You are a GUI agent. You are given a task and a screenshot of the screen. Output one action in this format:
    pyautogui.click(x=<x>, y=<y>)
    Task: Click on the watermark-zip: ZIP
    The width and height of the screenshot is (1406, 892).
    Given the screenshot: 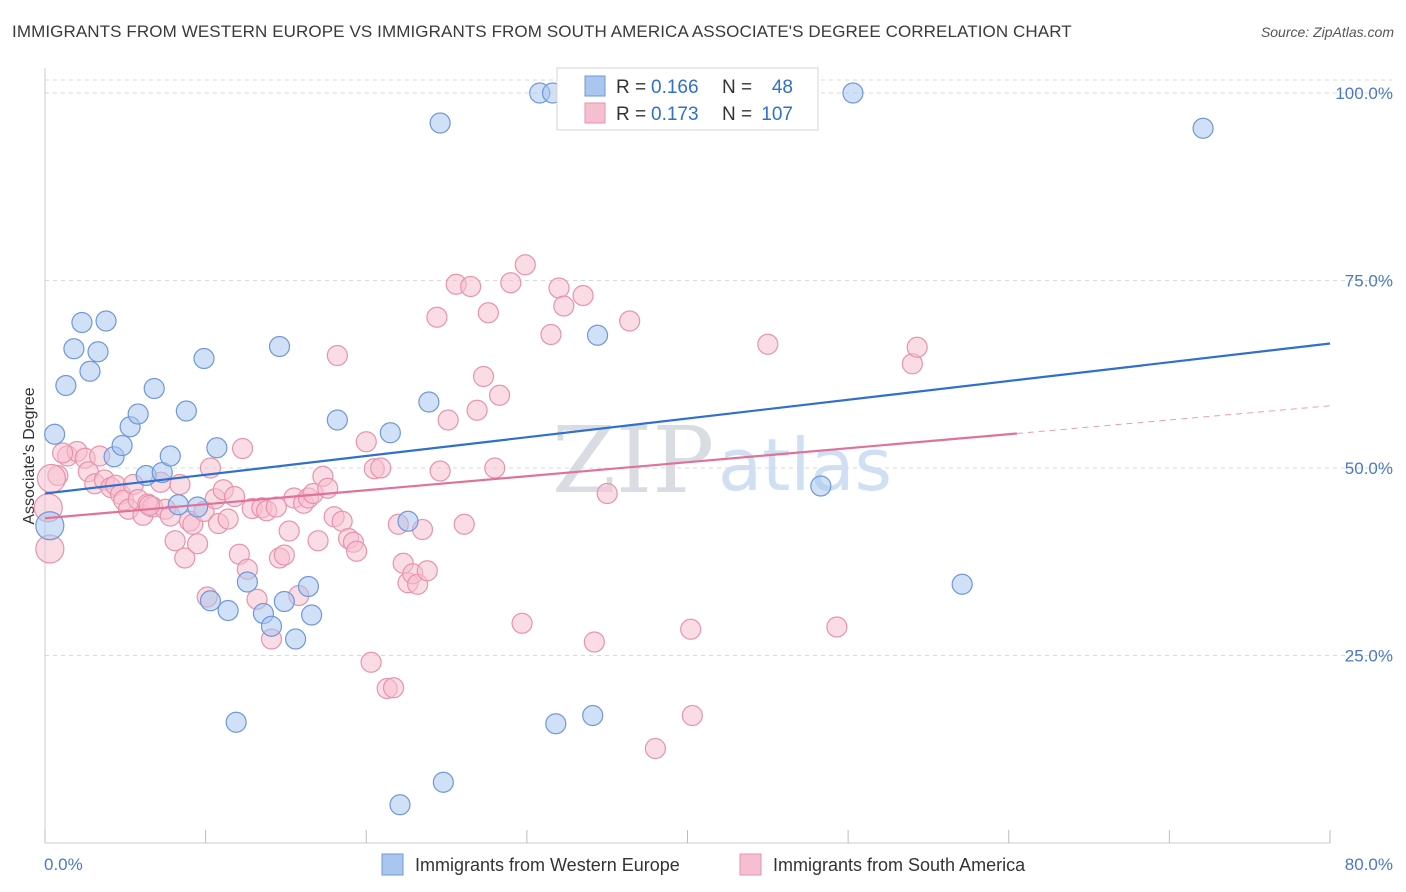 What is the action you would take?
    pyautogui.click(x=633, y=460)
    